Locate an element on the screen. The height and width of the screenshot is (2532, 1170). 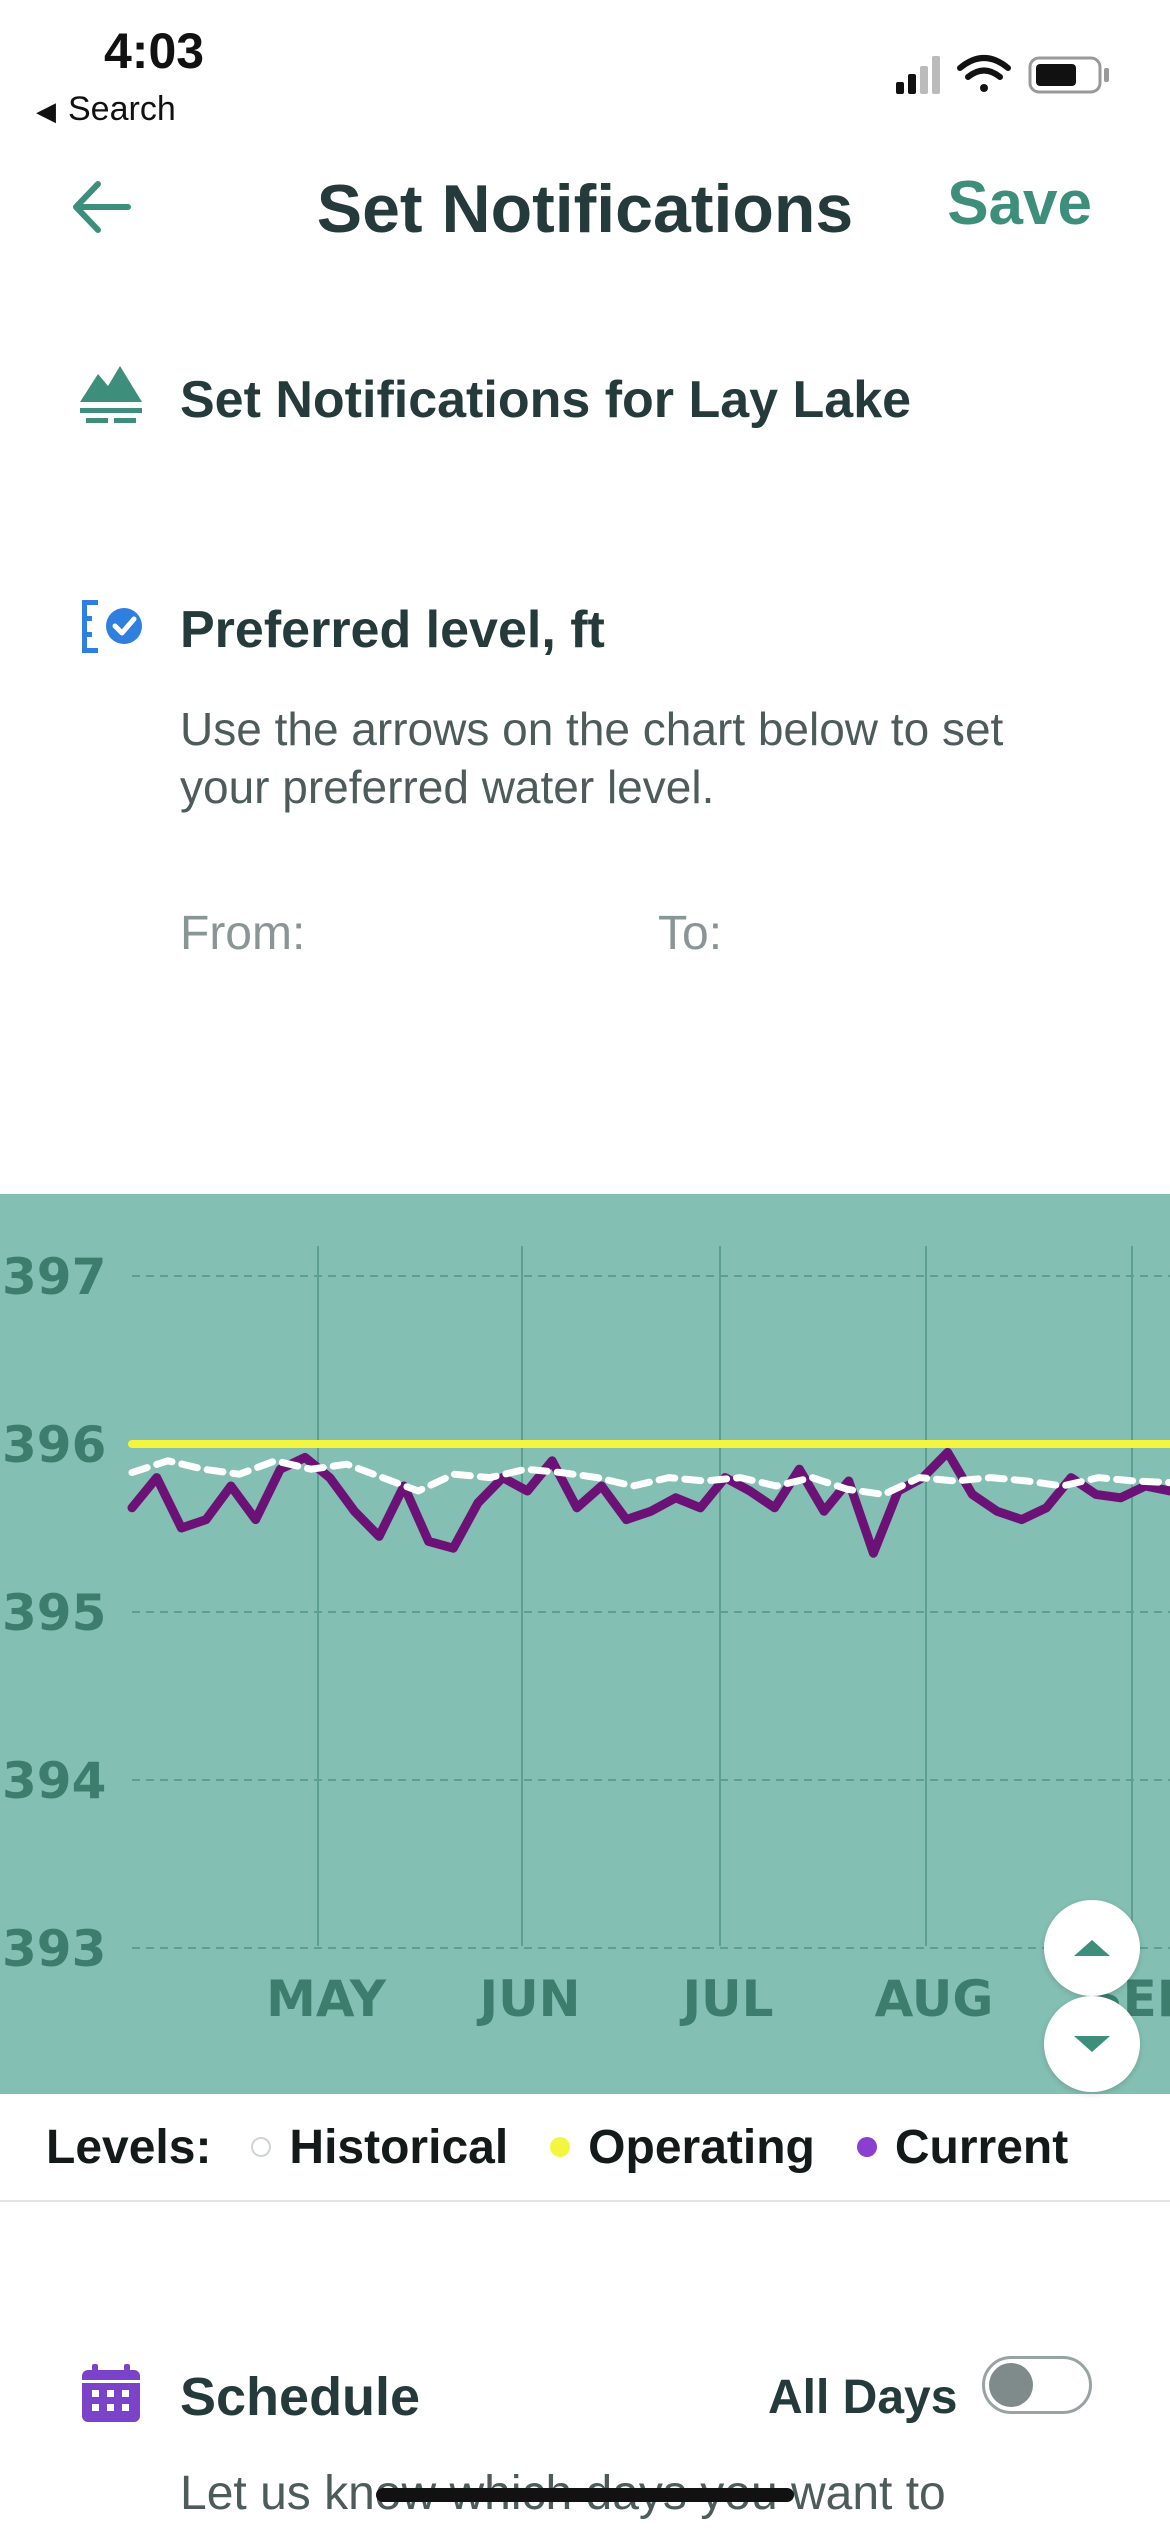
calendar-icon is located at coordinates (111, 2393).